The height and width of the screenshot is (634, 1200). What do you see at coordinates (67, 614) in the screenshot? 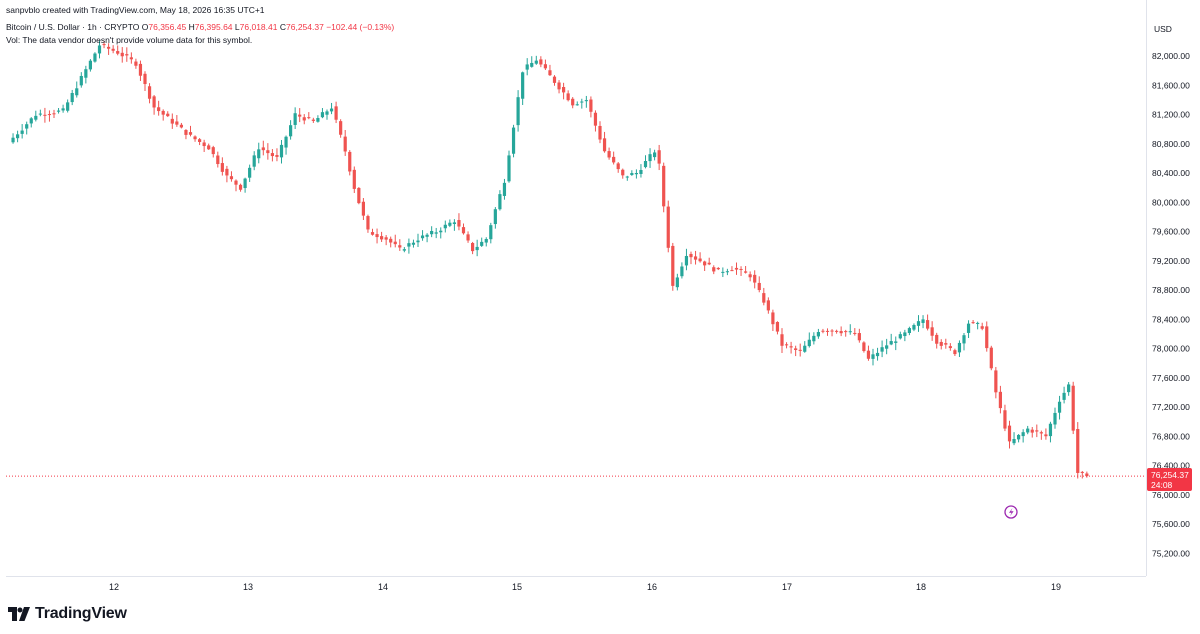
I see `tradingview-logo: TradingView` at bounding box center [67, 614].